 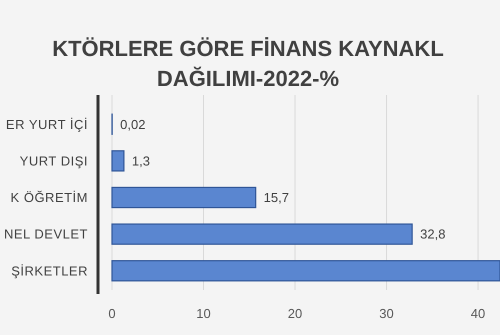 I want to click on y-tick-label: YURT DIŞI, so click(x=54, y=160).